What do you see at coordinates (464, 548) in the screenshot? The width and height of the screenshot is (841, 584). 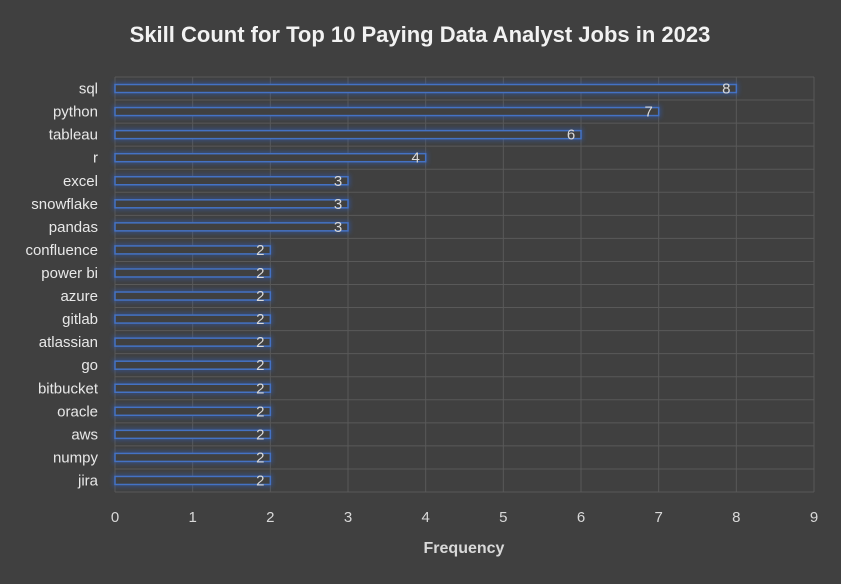 I see `x-axis-label: Frequency` at bounding box center [464, 548].